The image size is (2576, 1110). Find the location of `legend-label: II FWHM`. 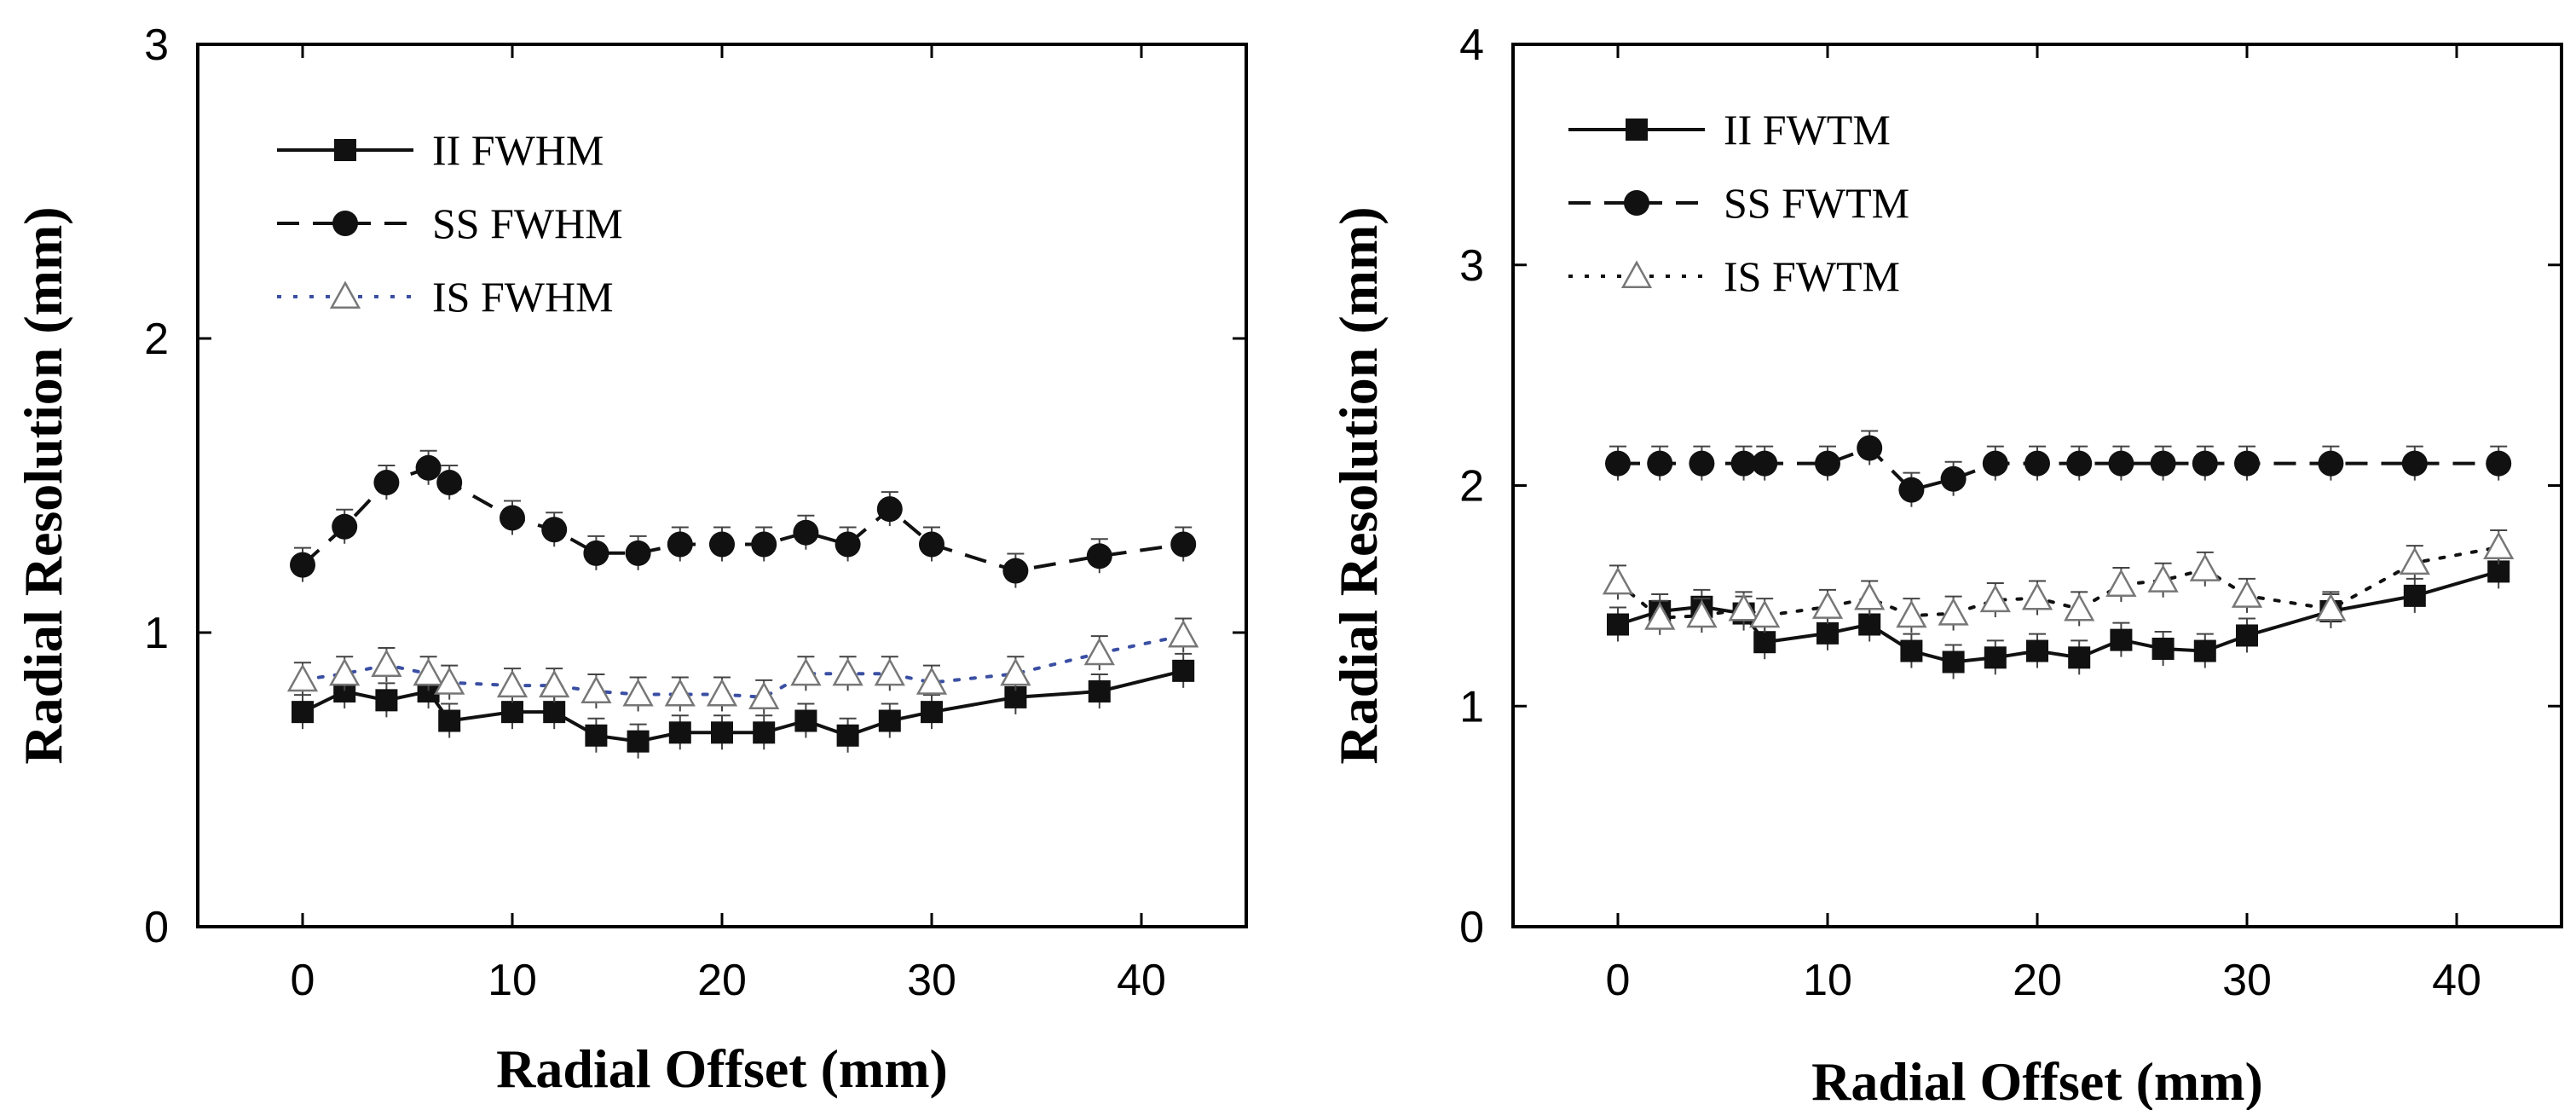

legend-label: II FWHM is located at coordinates (518, 150).